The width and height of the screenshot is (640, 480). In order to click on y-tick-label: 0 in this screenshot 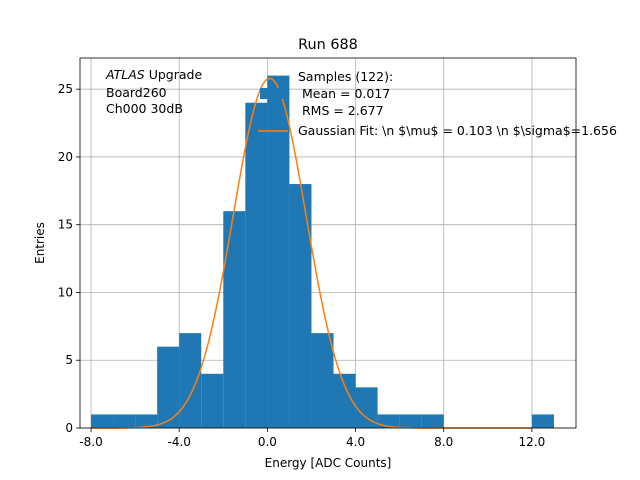, I will do `click(69, 428)`.